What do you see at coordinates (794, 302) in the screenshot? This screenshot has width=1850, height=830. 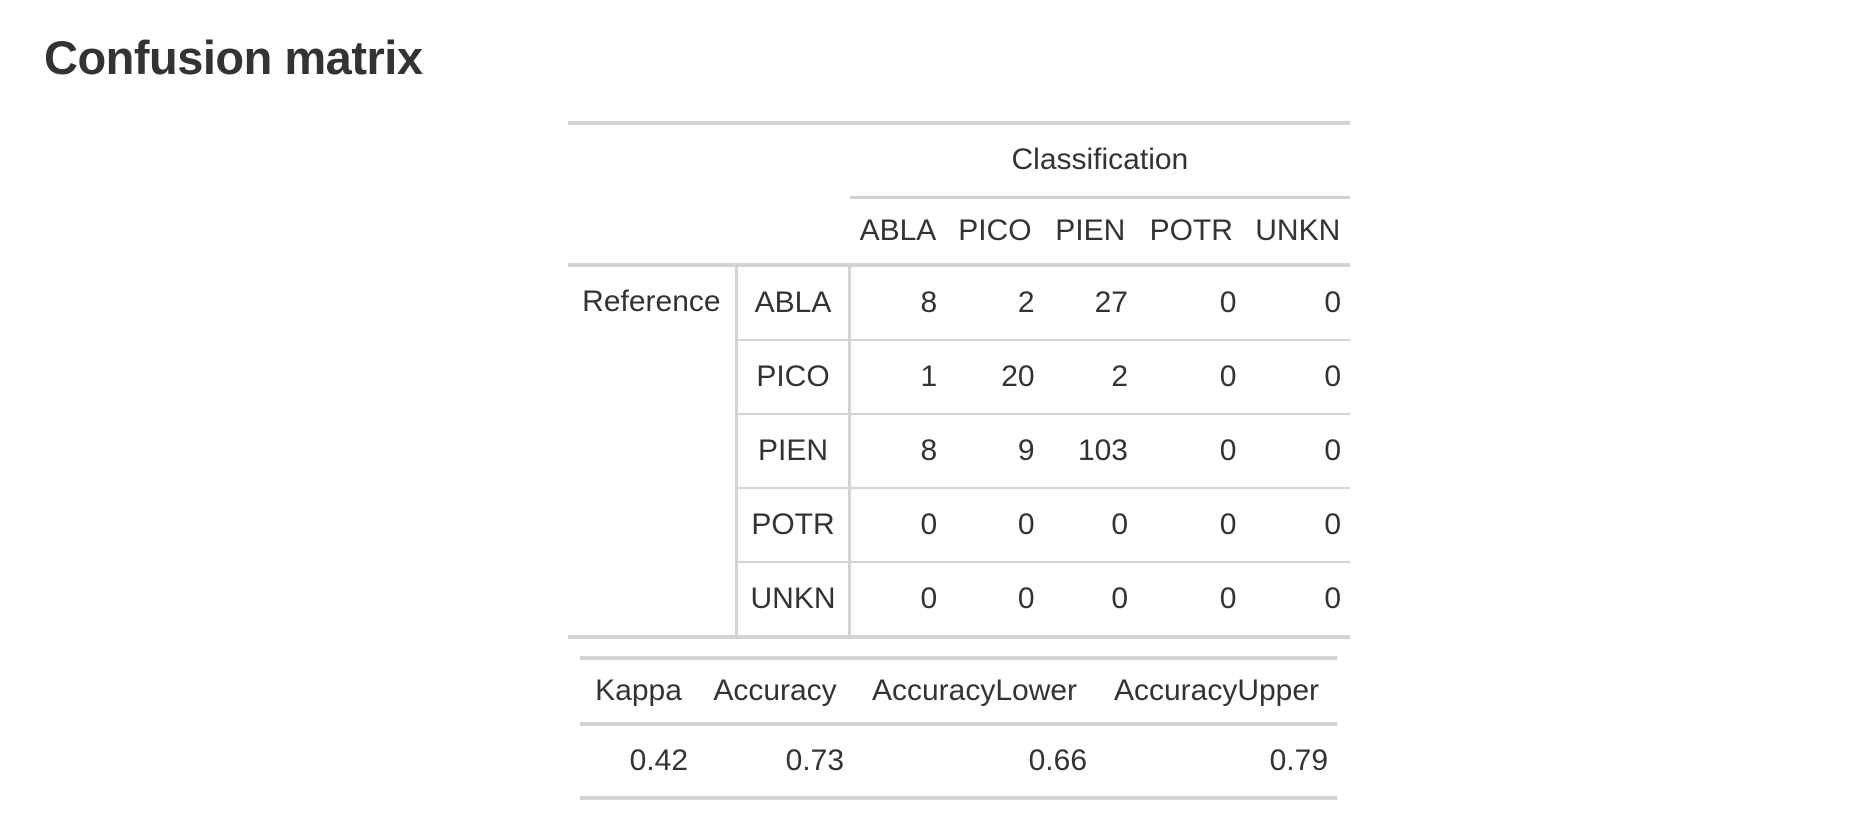 I see `row-label: ABLA` at bounding box center [794, 302].